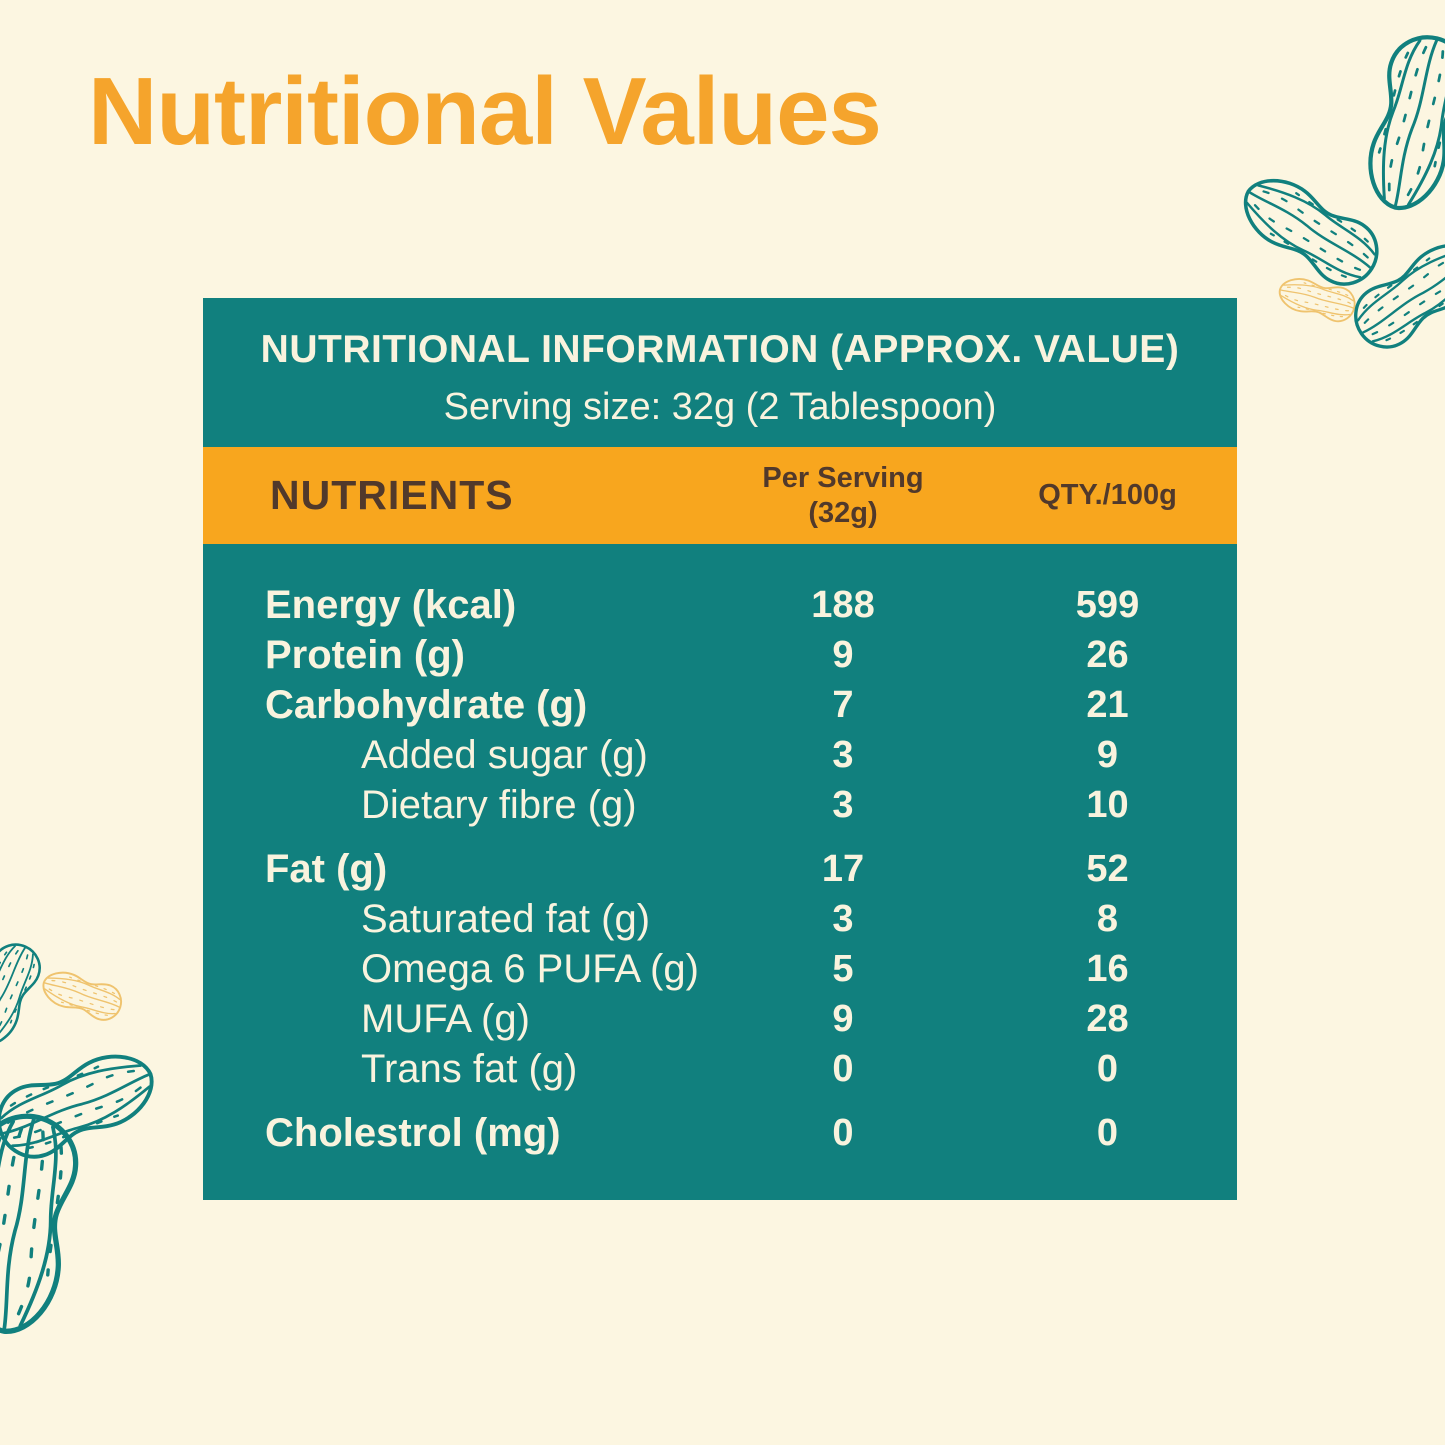  Describe the element at coordinates (1107, 495) in the screenshot. I see `column-header-qty: QTY./100g` at that location.